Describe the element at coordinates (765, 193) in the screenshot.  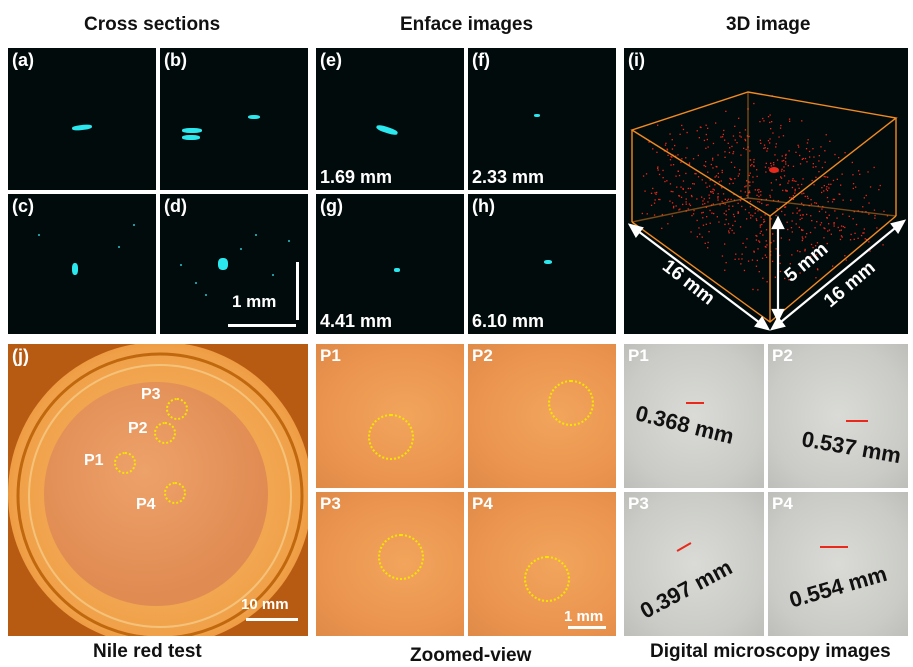
I see `point-cloud` at that location.